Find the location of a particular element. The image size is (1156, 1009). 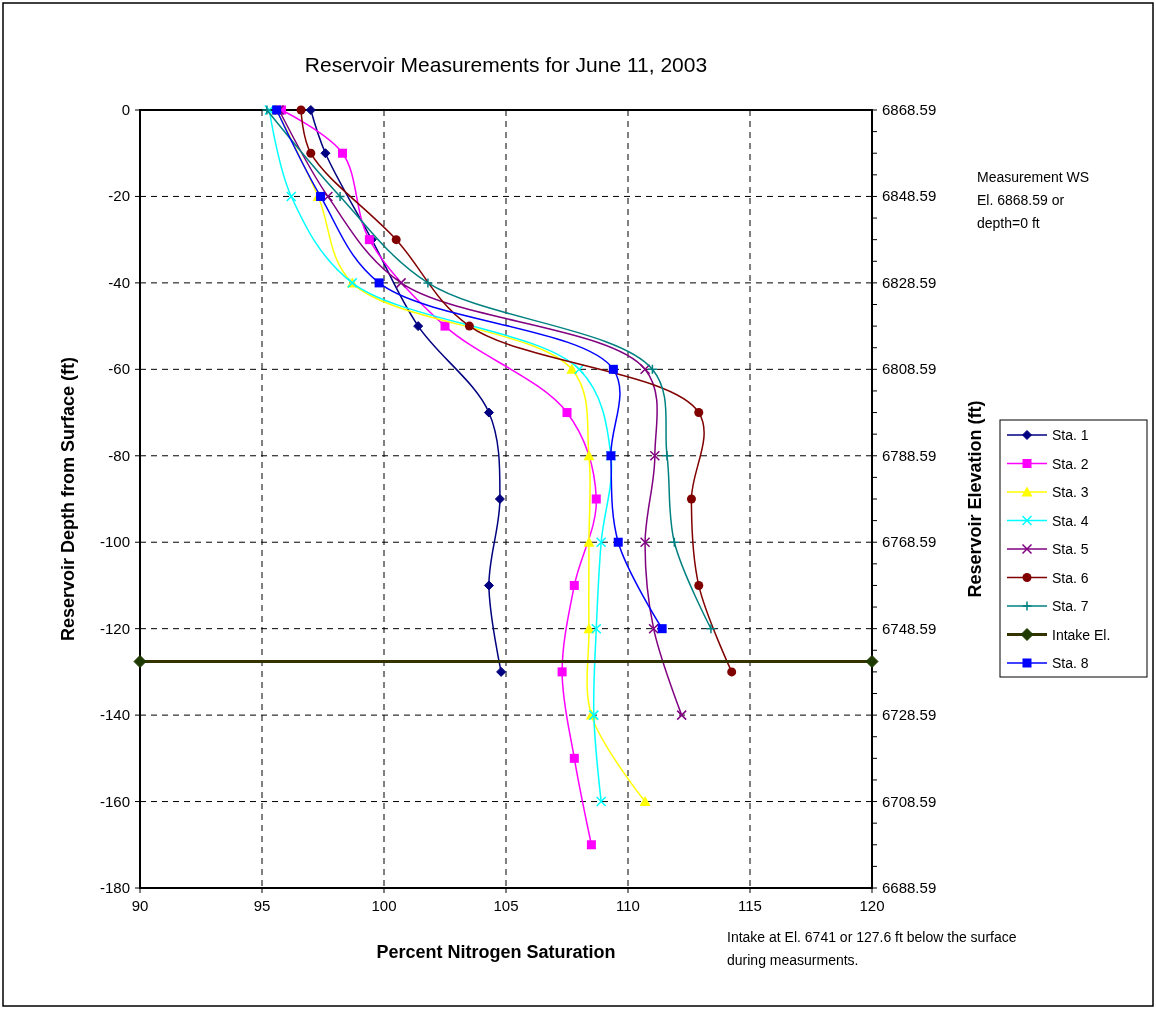

text: Measurement WS El. 6868.59 or depth=0 ft is located at coordinates (1033, 200).